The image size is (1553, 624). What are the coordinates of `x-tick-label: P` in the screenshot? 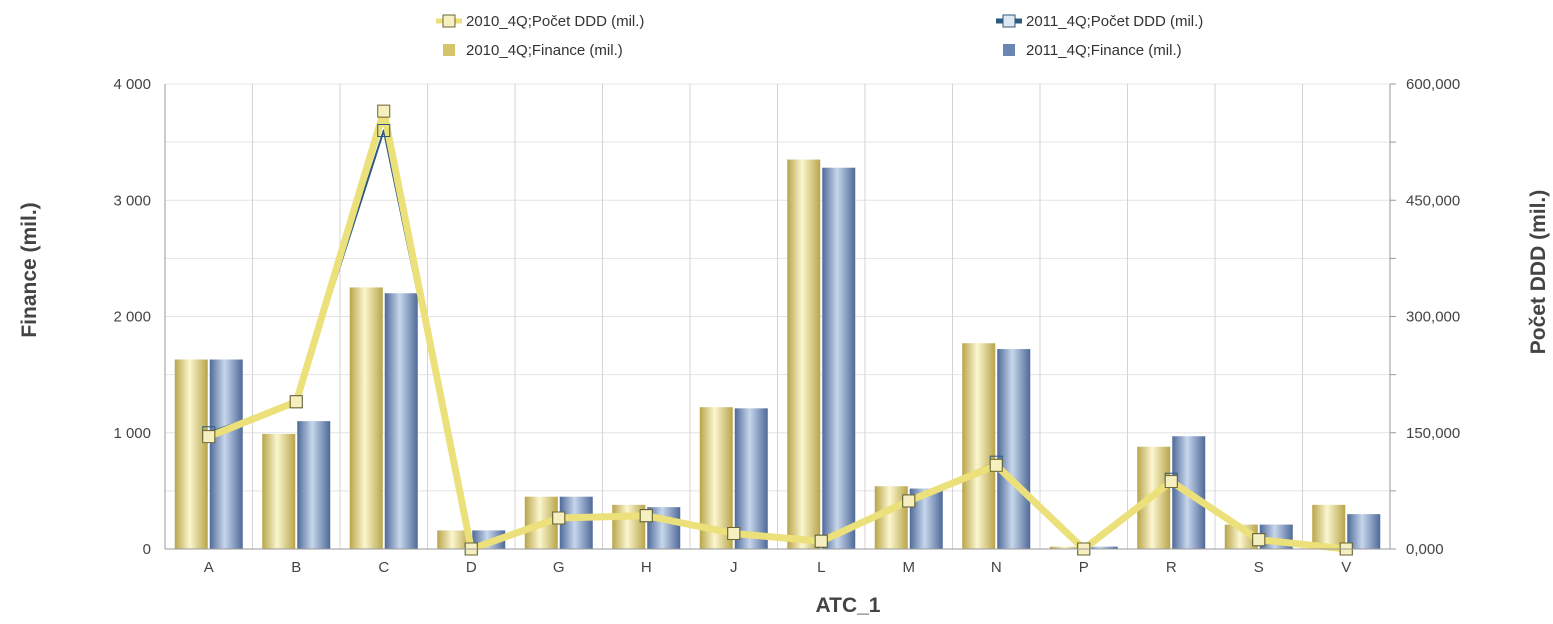 It's located at (1084, 567).